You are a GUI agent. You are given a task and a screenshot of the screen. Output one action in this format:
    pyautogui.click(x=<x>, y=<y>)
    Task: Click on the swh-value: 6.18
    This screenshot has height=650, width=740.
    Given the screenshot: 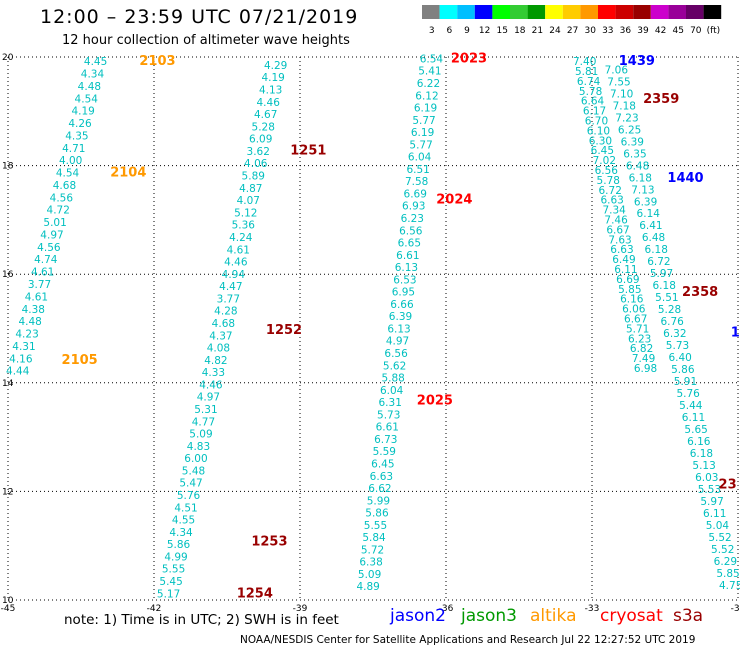 What is the action you would take?
    pyautogui.click(x=656, y=250)
    